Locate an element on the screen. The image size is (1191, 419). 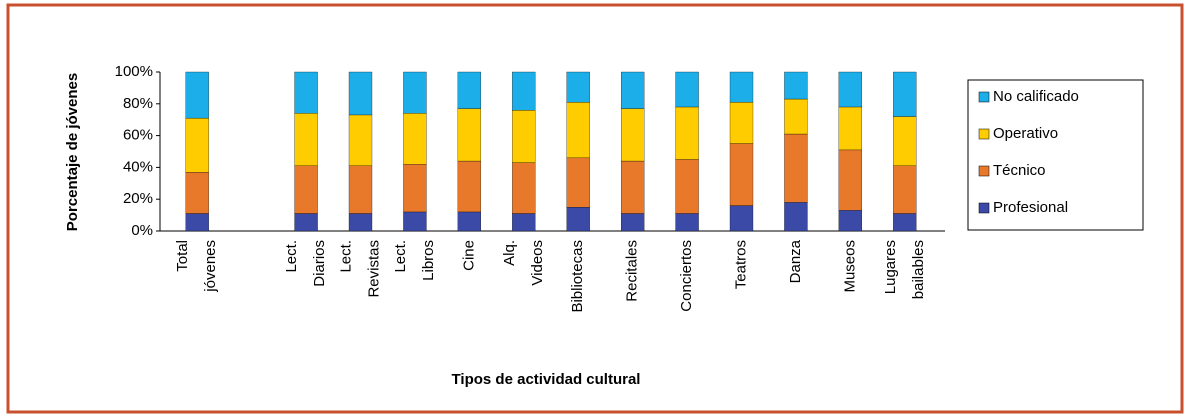
y-tick-label: 60% is located at coordinates (138, 135).